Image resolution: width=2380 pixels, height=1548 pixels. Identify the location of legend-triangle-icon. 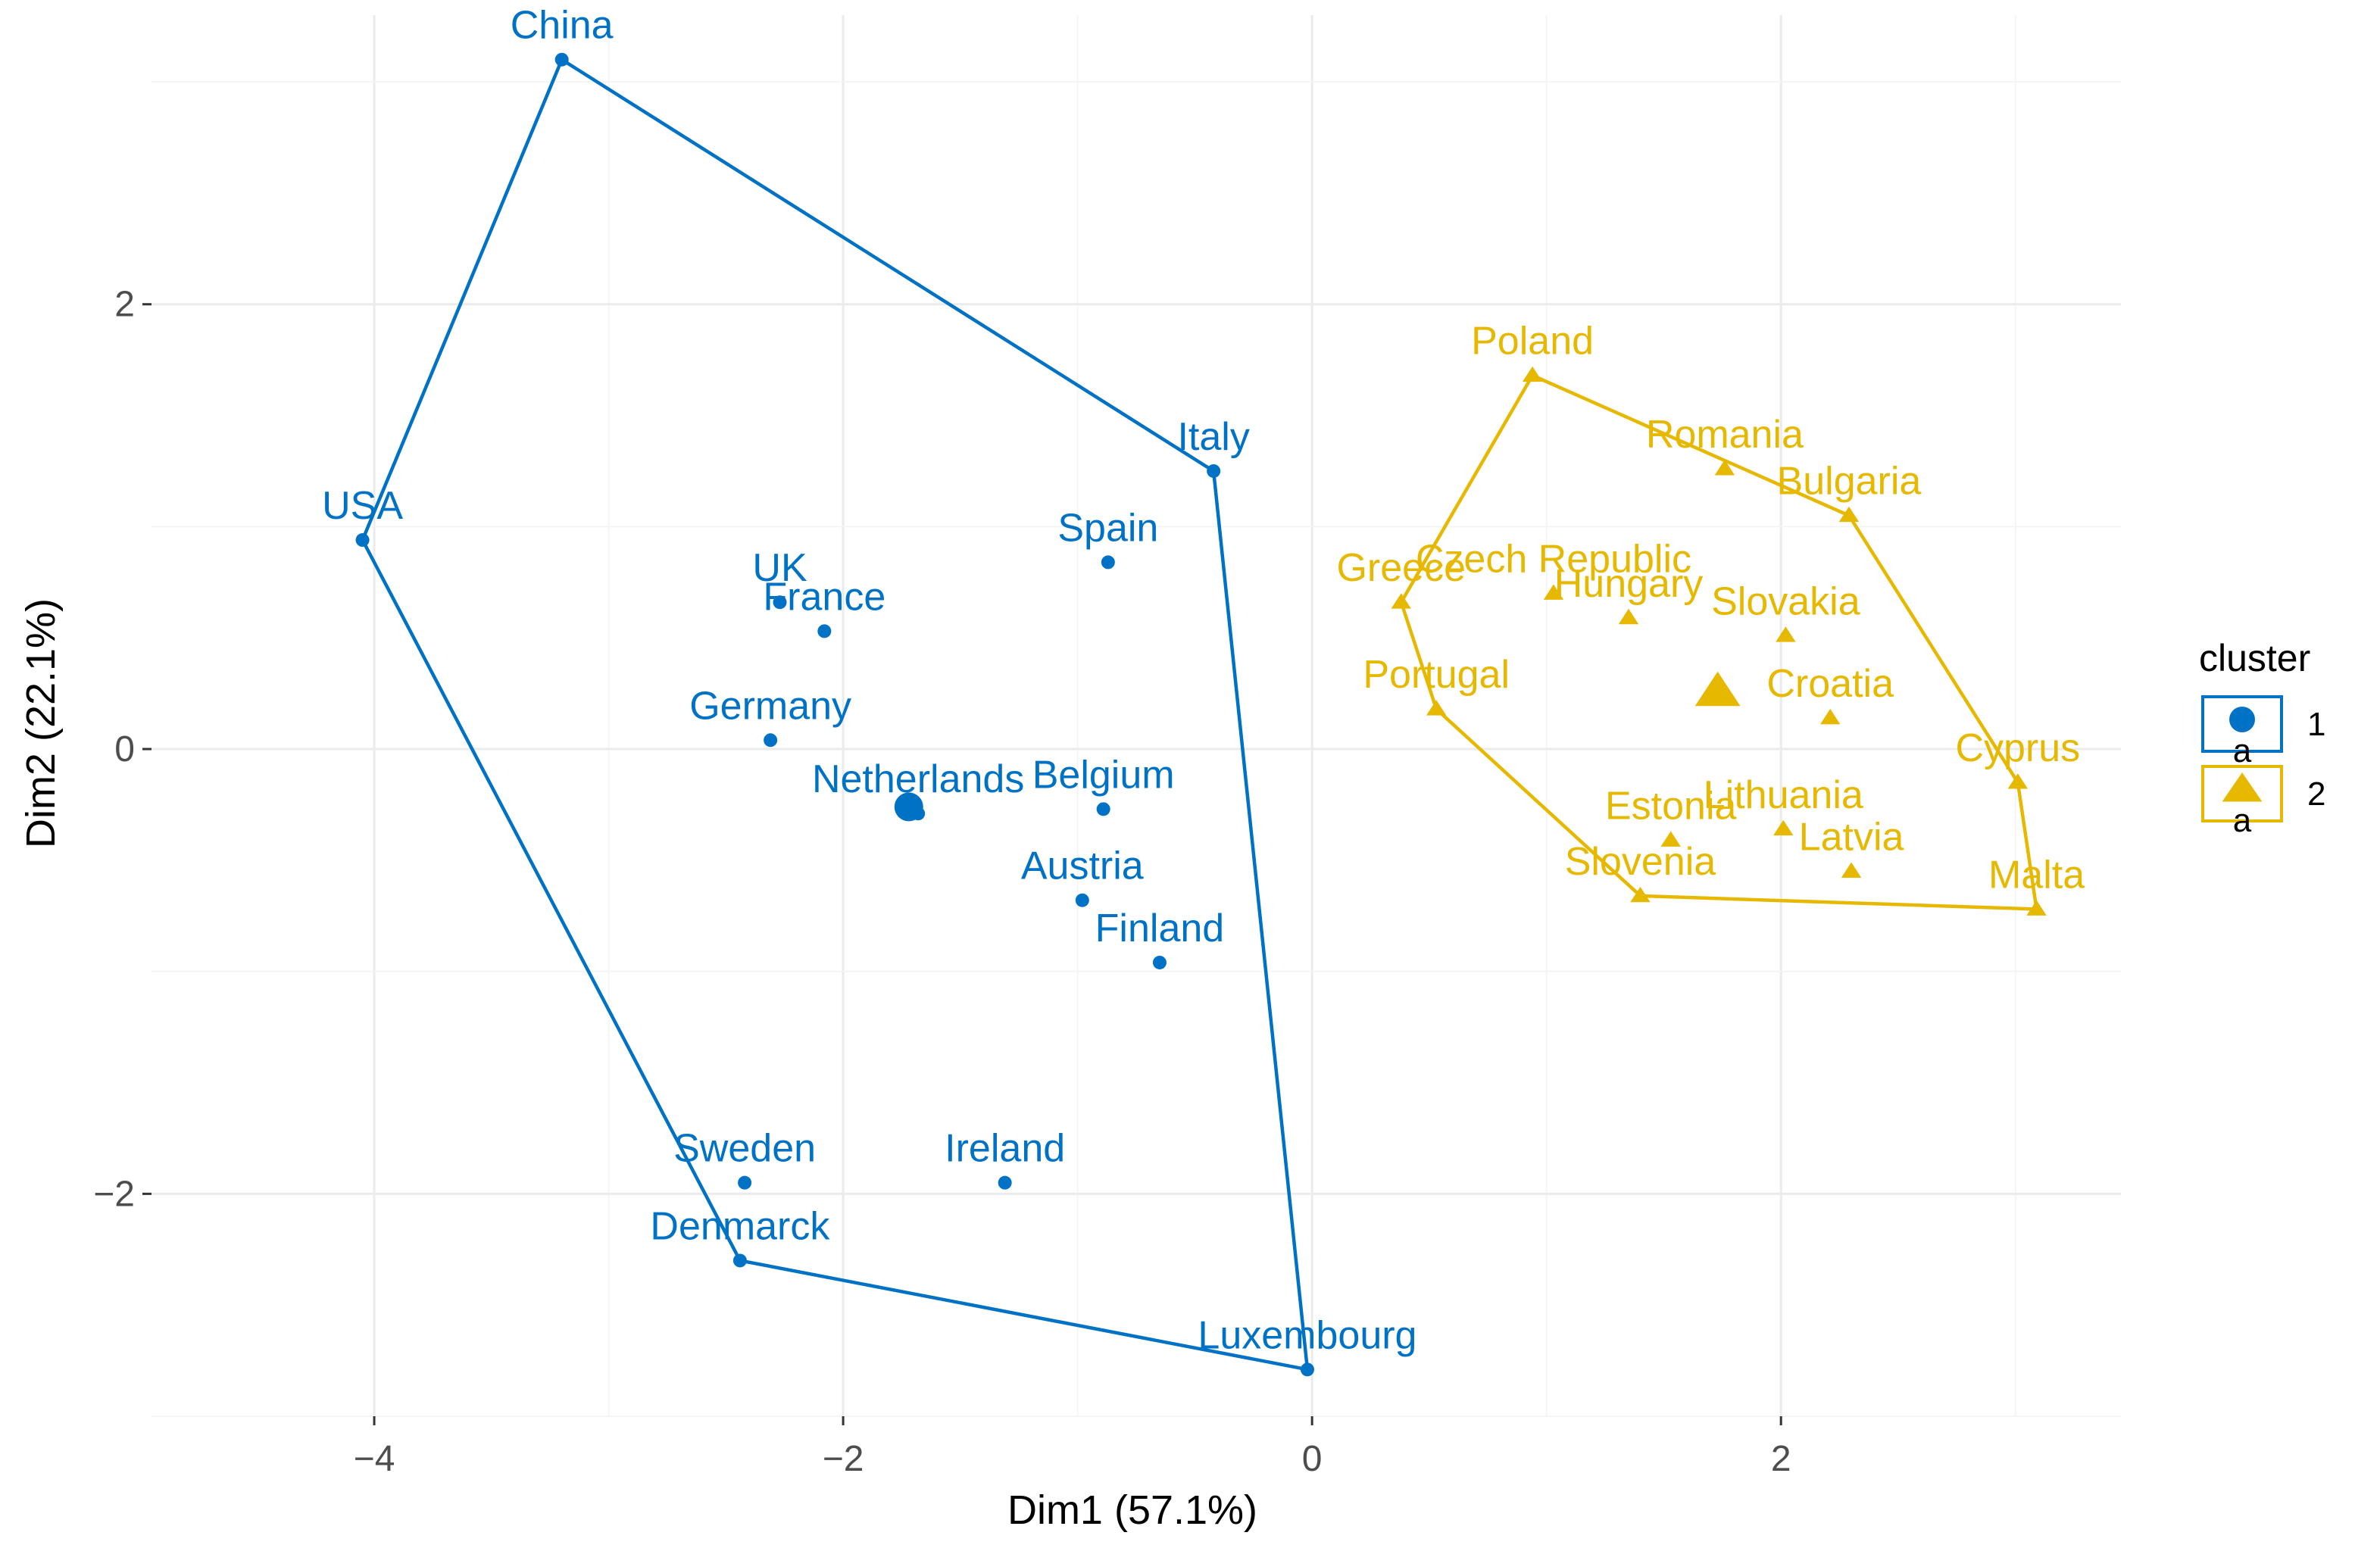
(2242, 787).